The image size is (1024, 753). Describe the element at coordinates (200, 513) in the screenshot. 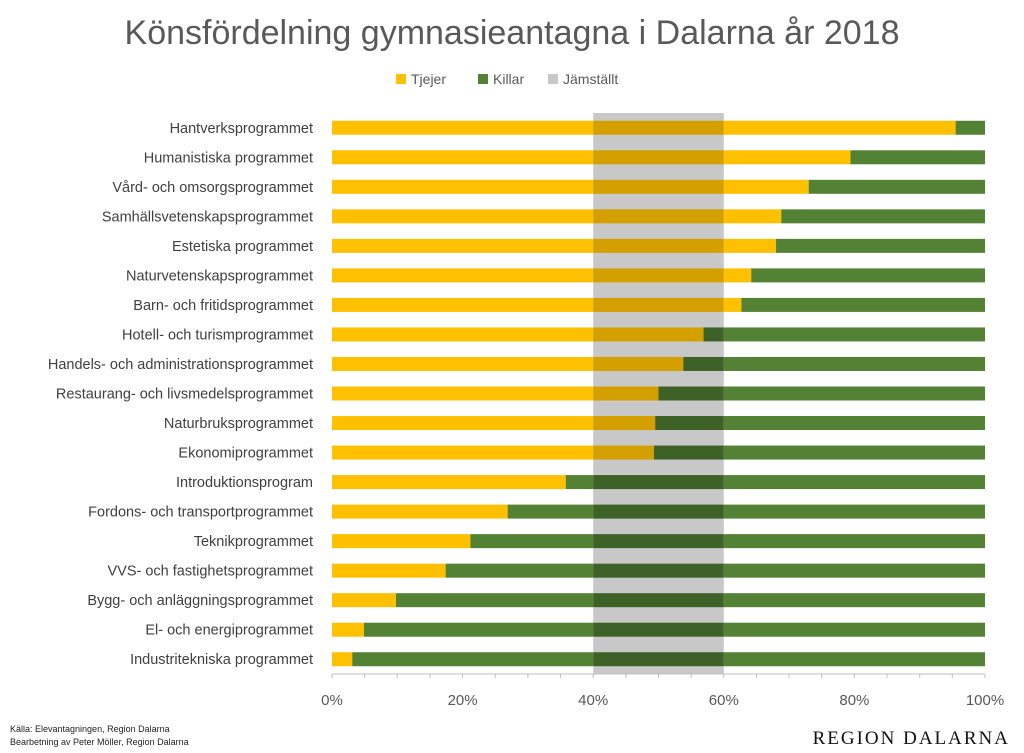

I see `category-label: Fordons- och transportprogrammet` at that location.